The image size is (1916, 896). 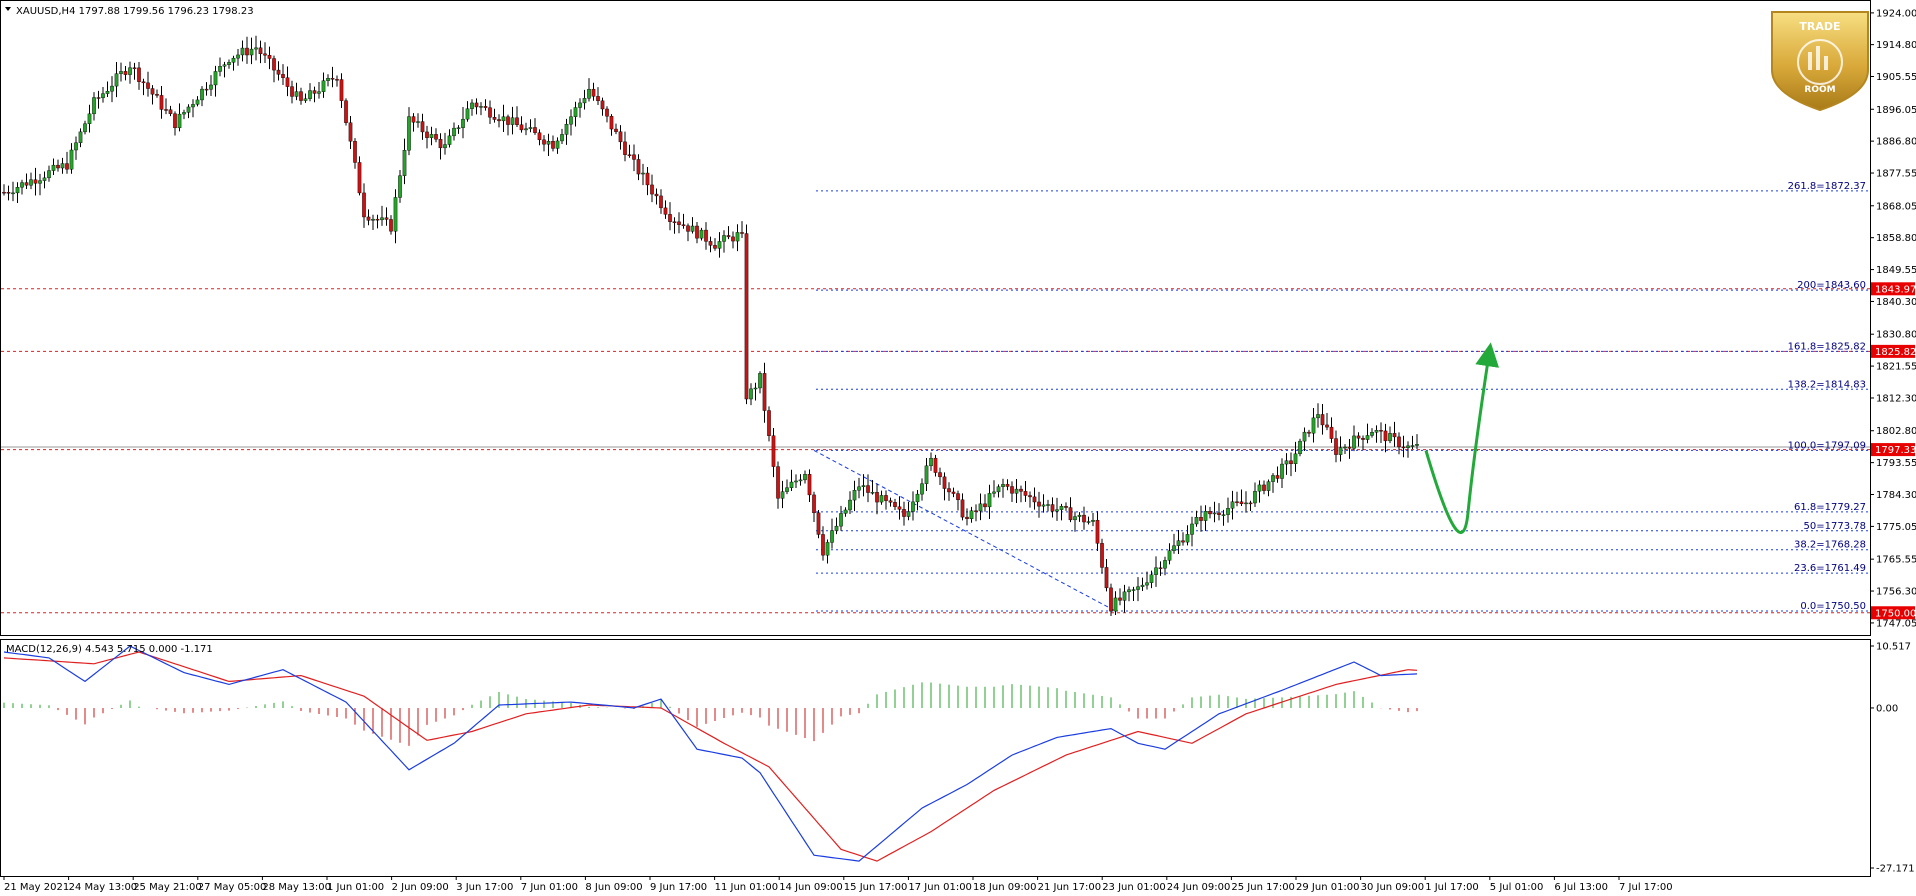 What do you see at coordinates (1896, 431) in the screenshot?
I see `price-tick-label: 1802.80` at bounding box center [1896, 431].